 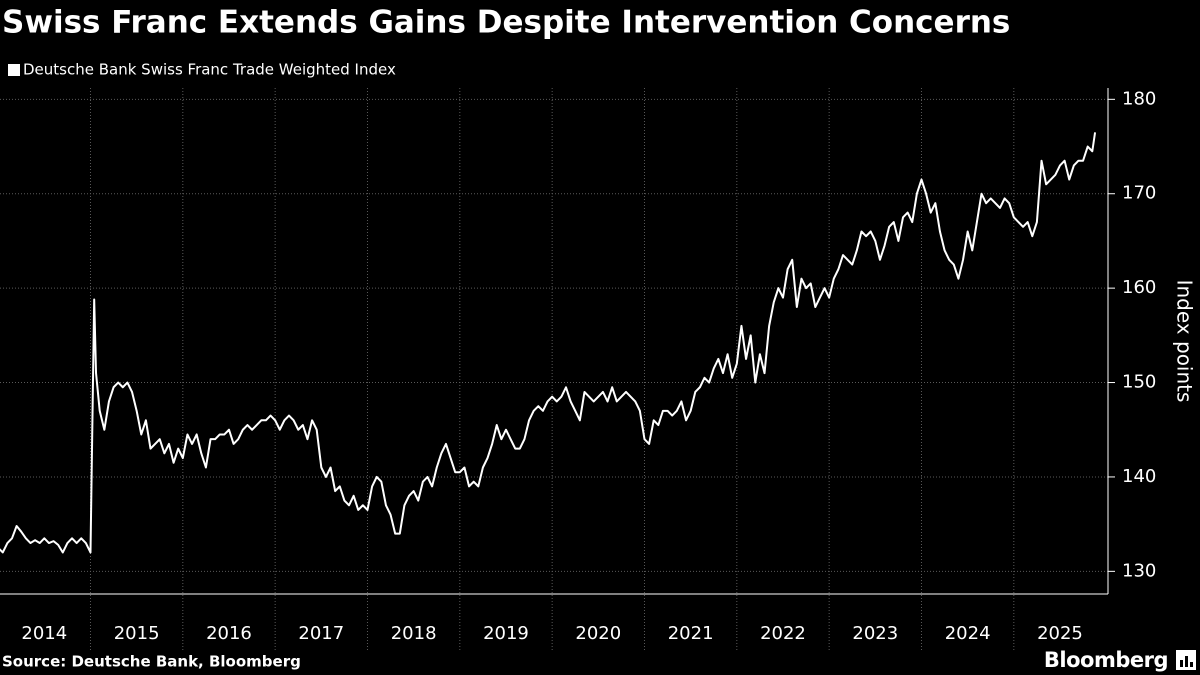 I want to click on y-tick-label: 150, so click(x=1139, y=382).